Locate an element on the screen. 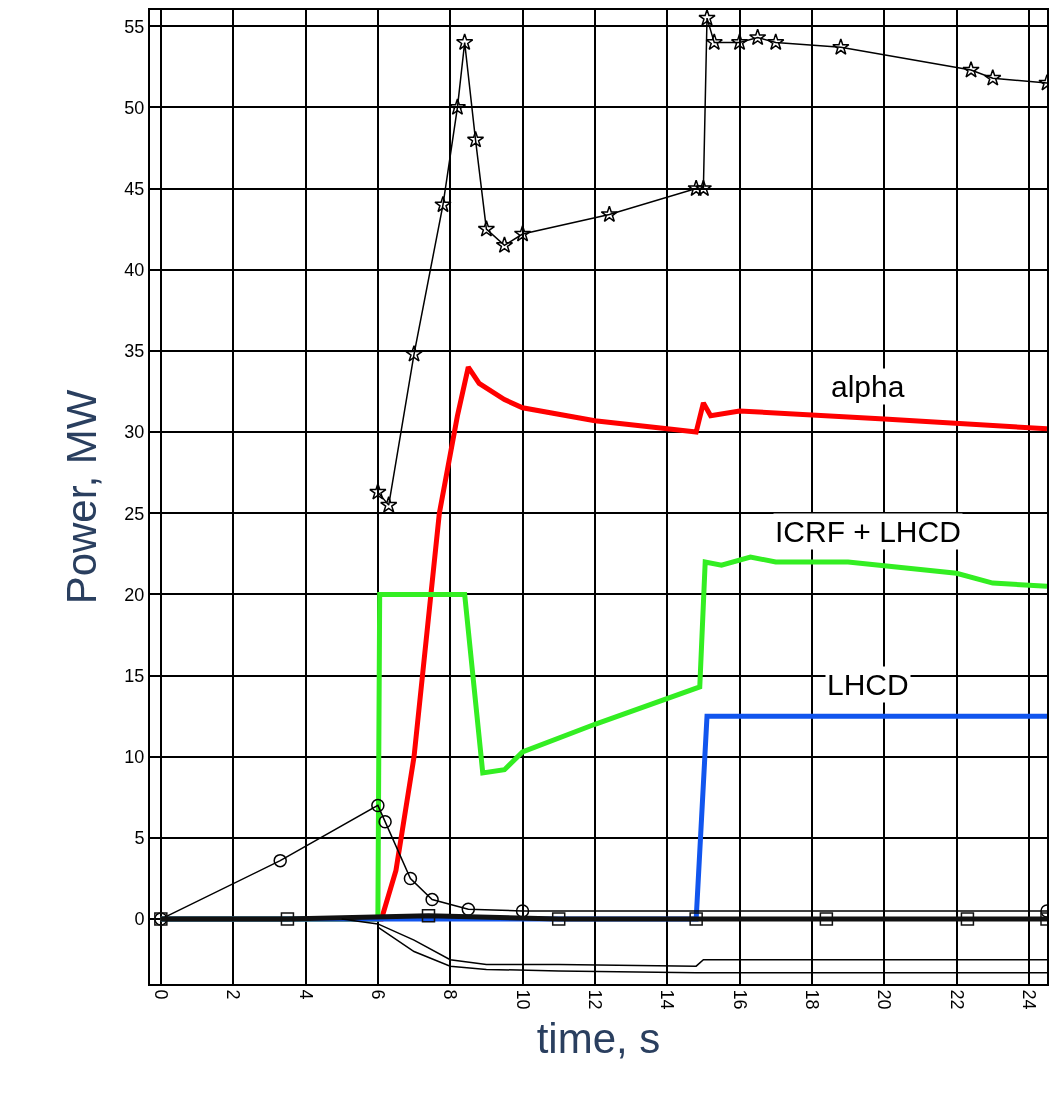 The image size is (1057, 1114). y-tick-label: 50 is located at coordinates (134, 107).